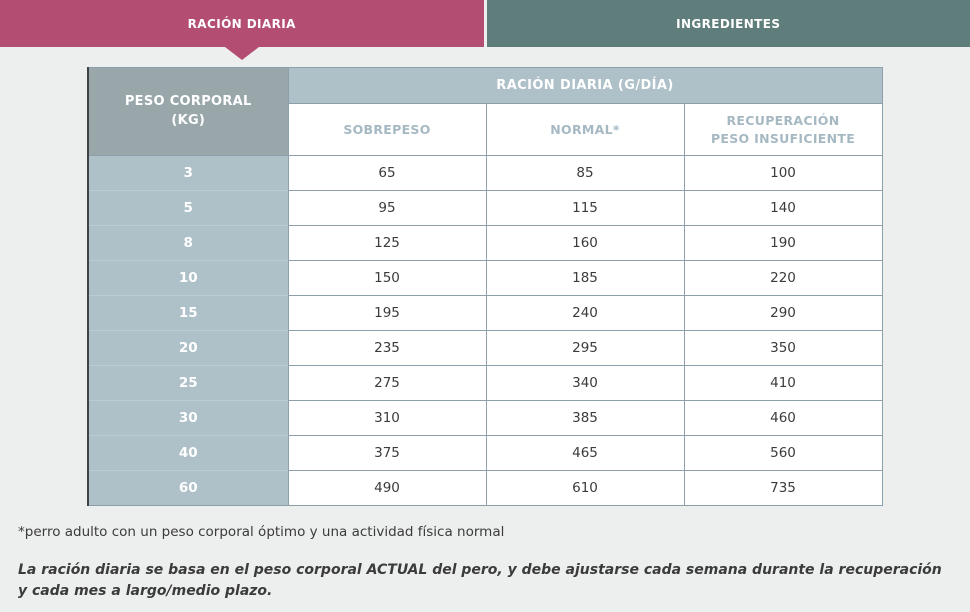 The image size is (970, 612). What do you see at coordinates (387, 313) in the screenshot?
I see `value-cell: 195` at bounding box center [387, 313].